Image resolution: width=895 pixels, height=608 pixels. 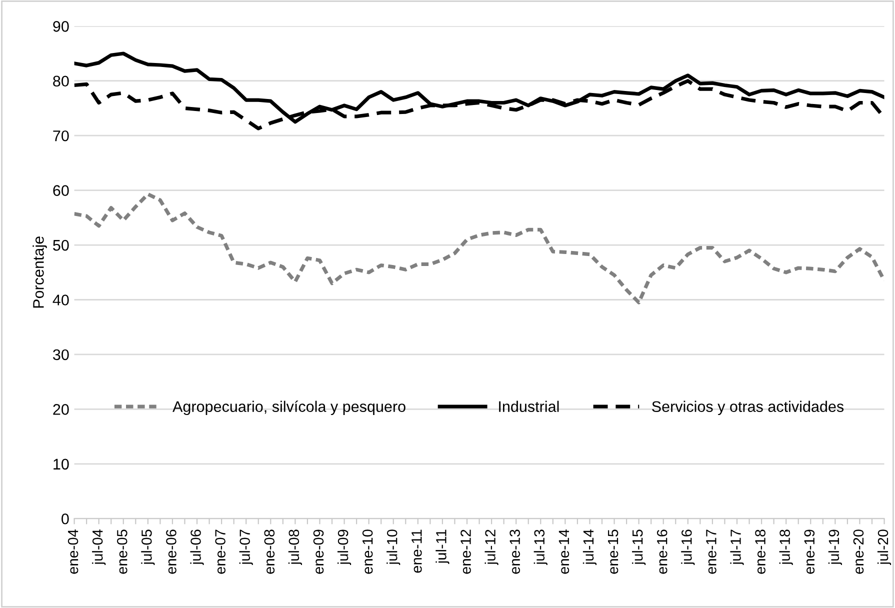 What do you see at coordinates (61, 354) in the screenshot?
I see `y-tick-label: 30` at bounding box center [61, 354].